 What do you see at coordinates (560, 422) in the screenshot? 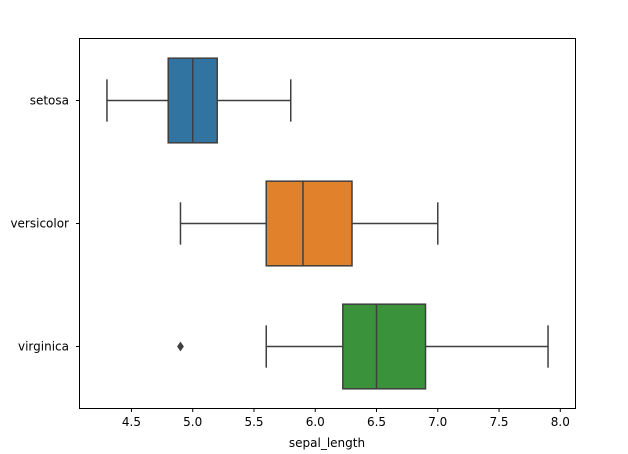
I see `x-tick-label: 8.0` at bounding box center [560, 422].